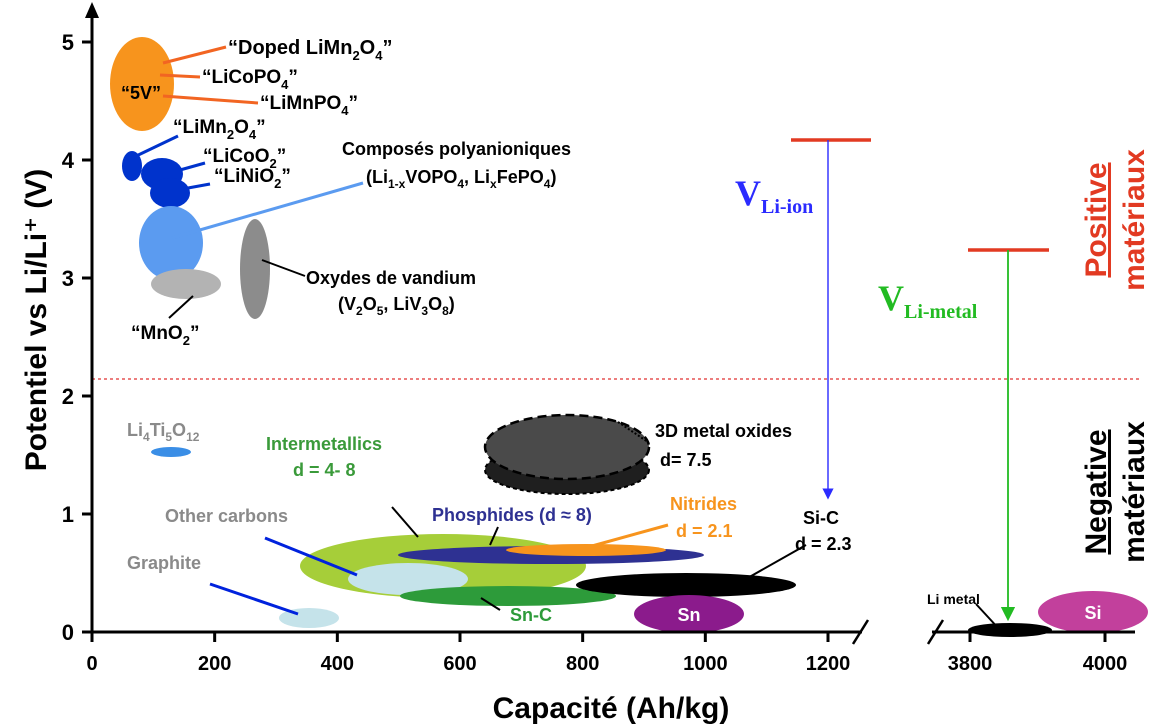  What do you see at coordinates (686, 460) in the screenshot?
I see `label-3d-metal-oxides-2: d= 7.5` at bounding box center [686, 460].